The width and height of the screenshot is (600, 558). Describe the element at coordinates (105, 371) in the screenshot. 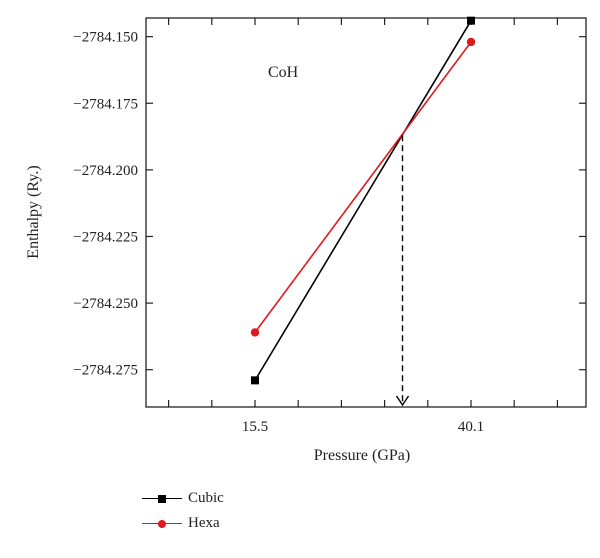

I see `y-tick-label: −2784.275` at that location.